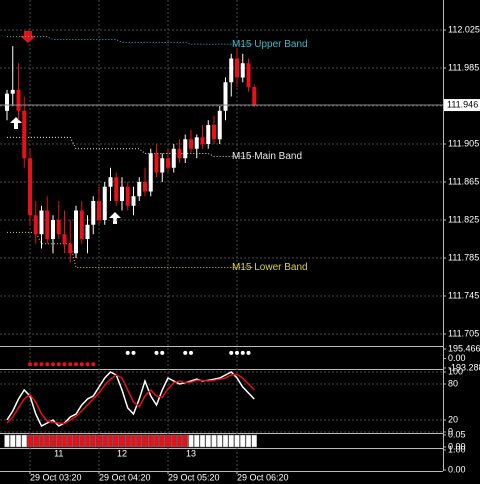 The height and width of the screenshot is (484, 480). What do you see at coordinates (122, 453) in the screenshot?
I see `bar-number: 12` at bounding box center [122, 453].